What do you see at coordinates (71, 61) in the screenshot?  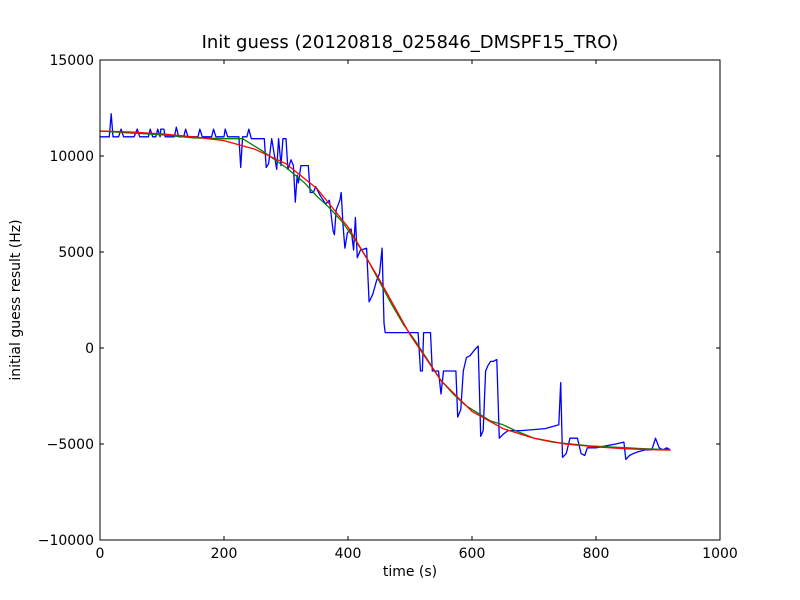 I see `y-tick-label: 15000` at bounding box center [71, 61].